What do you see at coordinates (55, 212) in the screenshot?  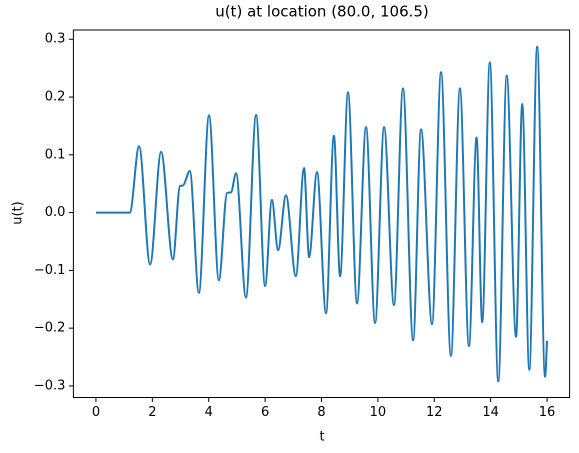 I see `y-tick-label: 0.0` at bounding box center [55, 212].